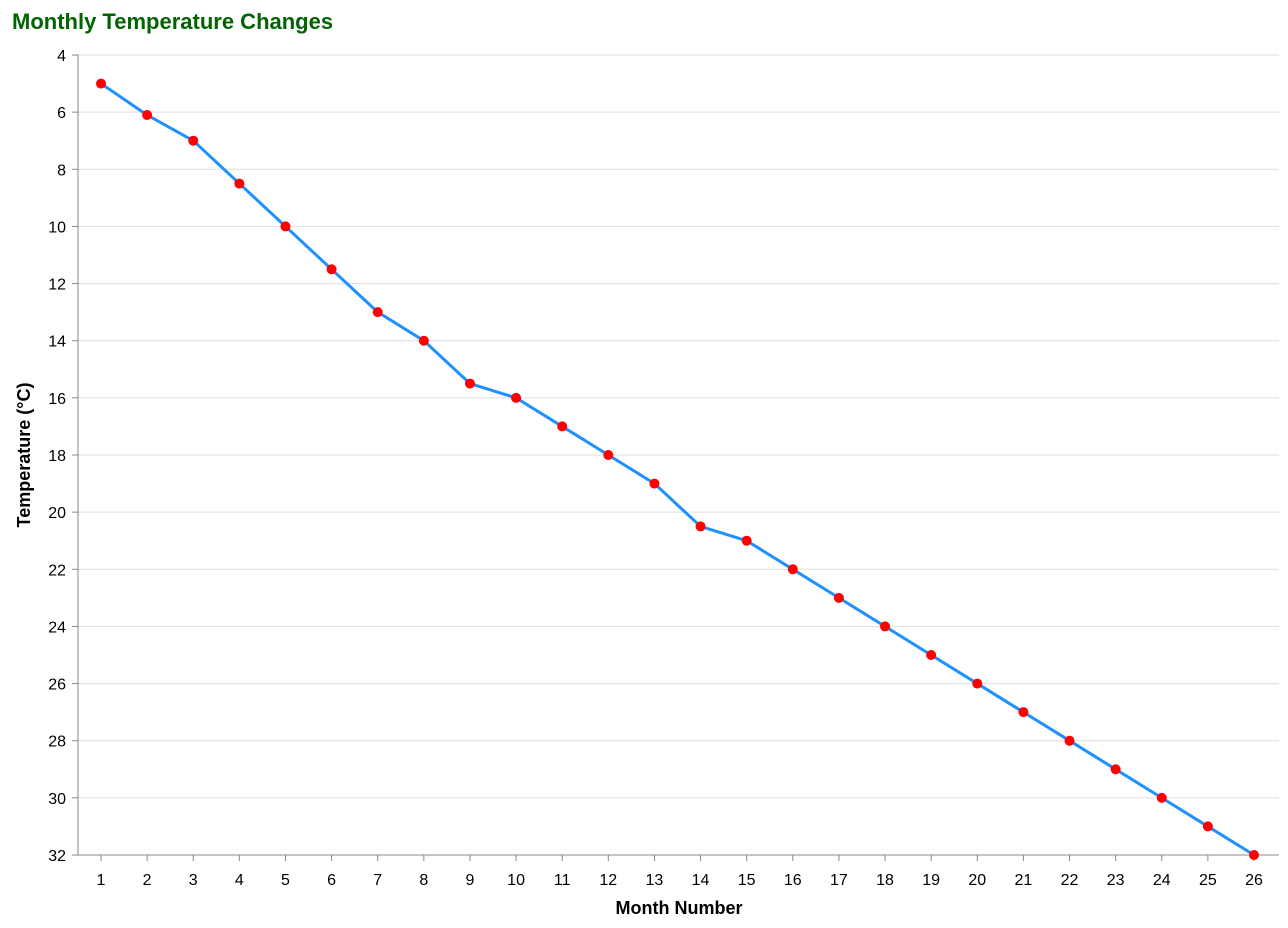 The width and height of the screenshot is (1288, 928). I want to click on x-tick-label: 22, so click(1070, 880).